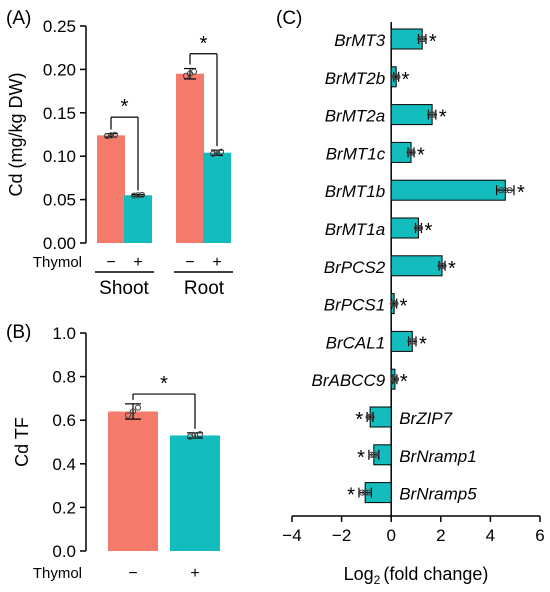  I want to click on gene-label: BrNramp5, so click(438, 494).